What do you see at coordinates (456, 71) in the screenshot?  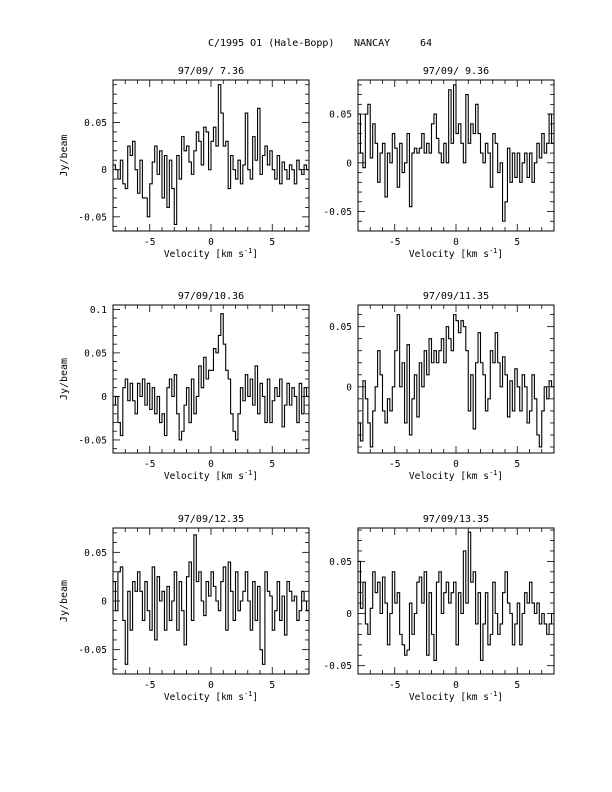 I see `panel-title: 97/09/ 9.36` at bounding box center [456, 71].